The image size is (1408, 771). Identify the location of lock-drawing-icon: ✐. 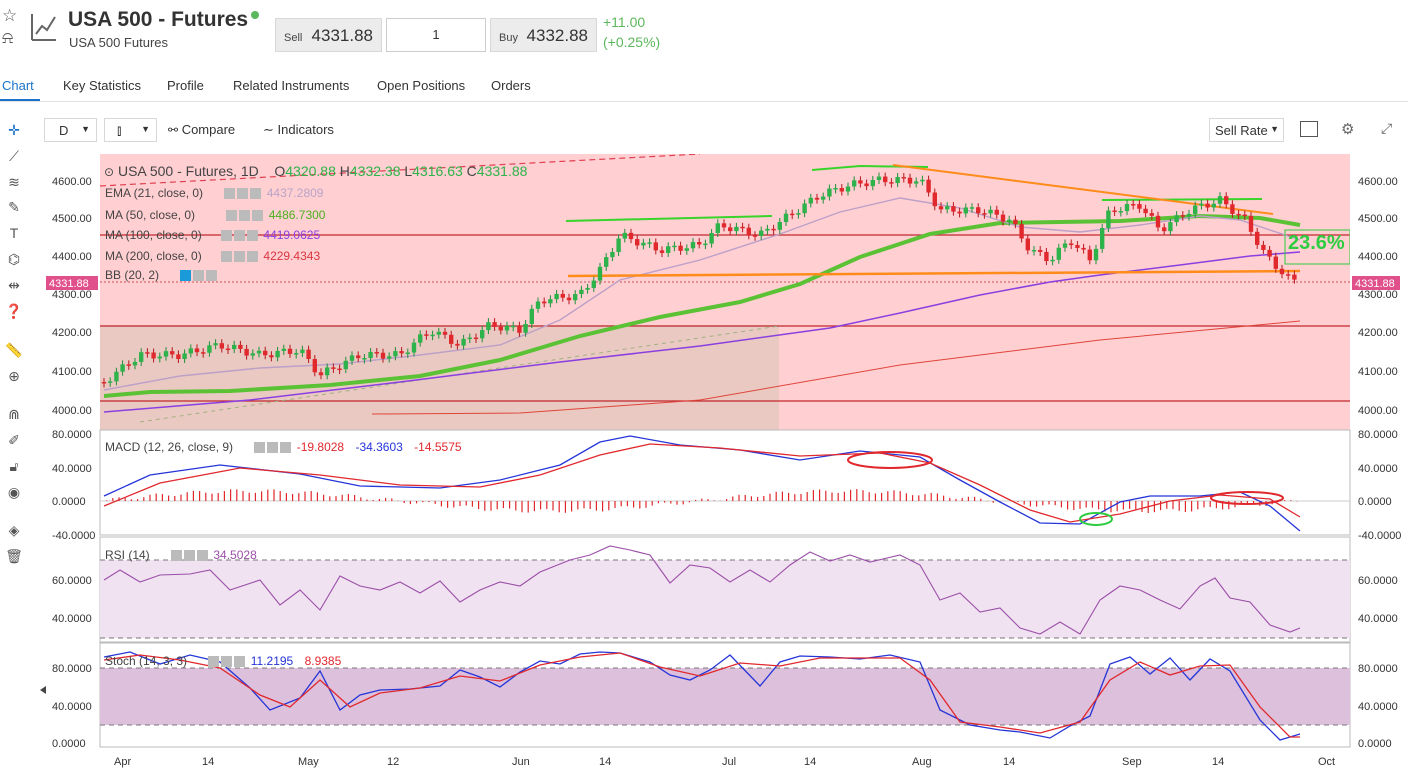
(14, 440).